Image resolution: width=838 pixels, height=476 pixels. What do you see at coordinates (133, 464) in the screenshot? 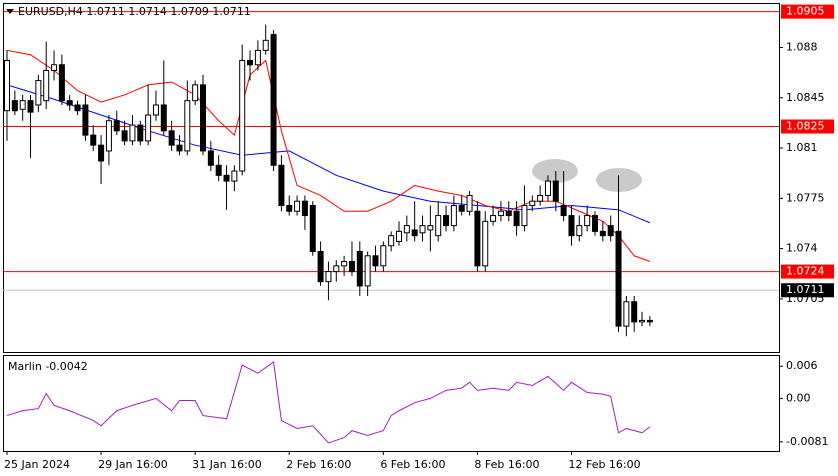
I see `x-tick-label: 29 Jan 16:00` at bounding box center [133, 464].